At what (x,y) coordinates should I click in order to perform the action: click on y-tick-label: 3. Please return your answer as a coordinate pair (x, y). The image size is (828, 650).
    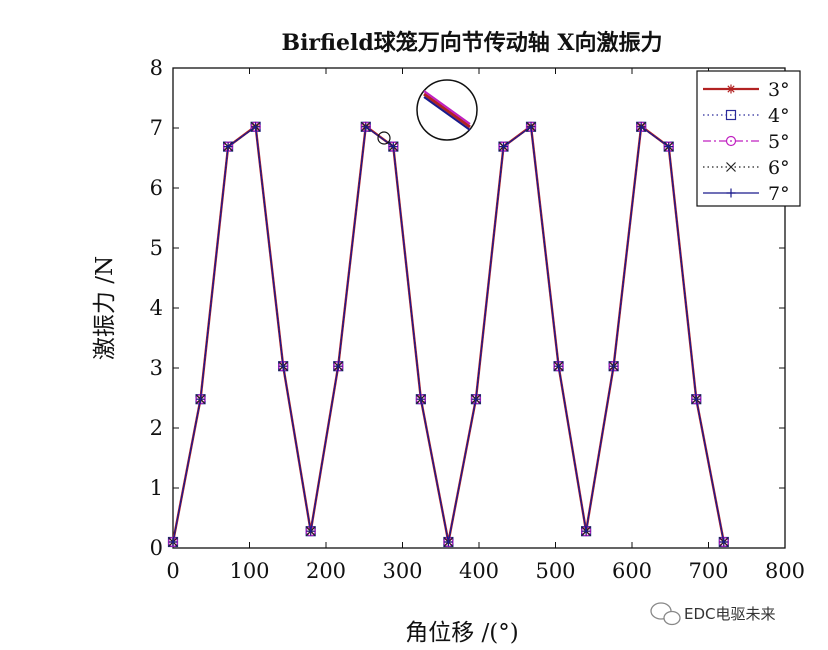
    Looking at the image, I should click on (156, 368).